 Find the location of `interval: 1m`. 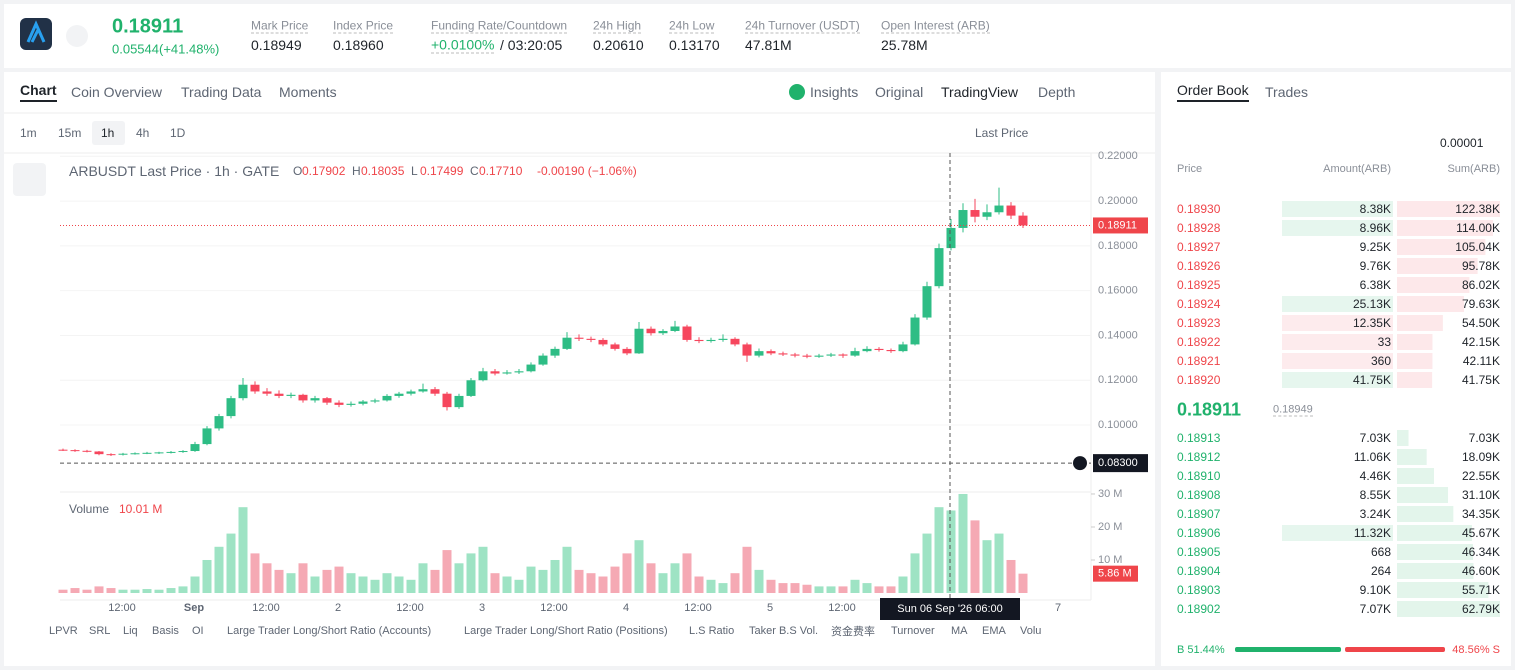

interval: 1m is located at coordinates (28, 133).